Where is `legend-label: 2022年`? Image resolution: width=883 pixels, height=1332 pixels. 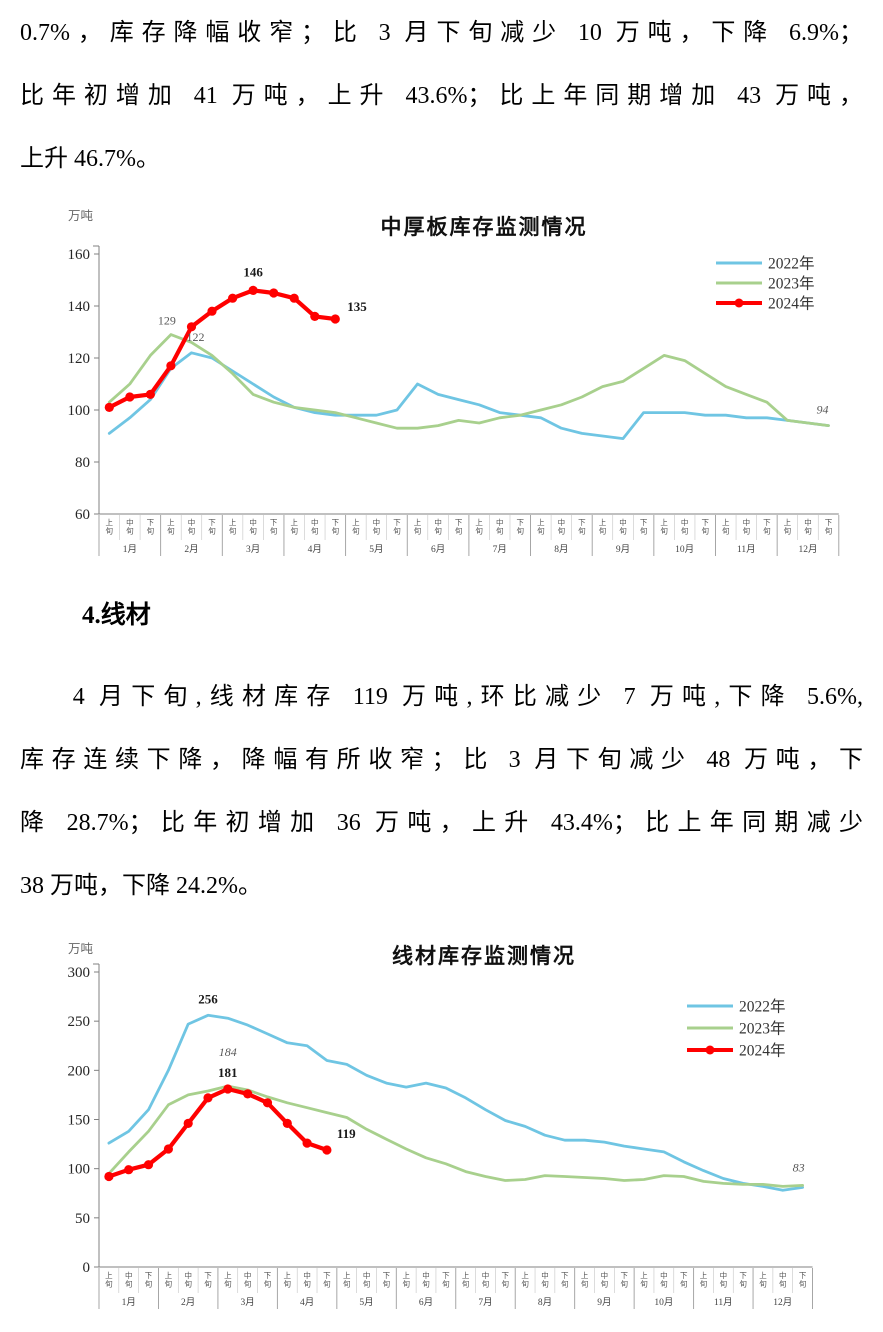
legend-label: 2022年 is located at coordinates (762, 1007).